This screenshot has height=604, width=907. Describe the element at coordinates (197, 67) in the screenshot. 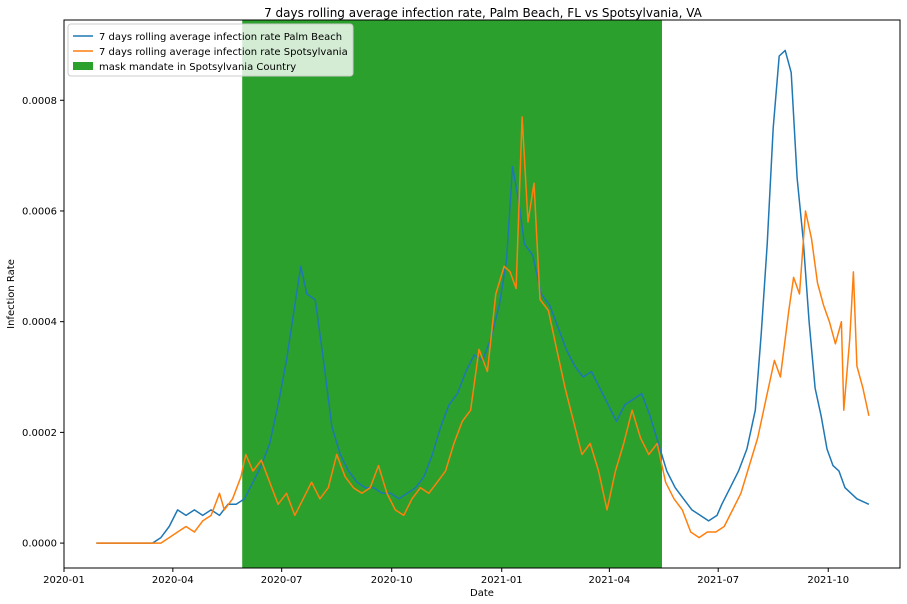

I see `legend-label-mask-mandate: mask mandate in Spotsylvania Country` at that location.